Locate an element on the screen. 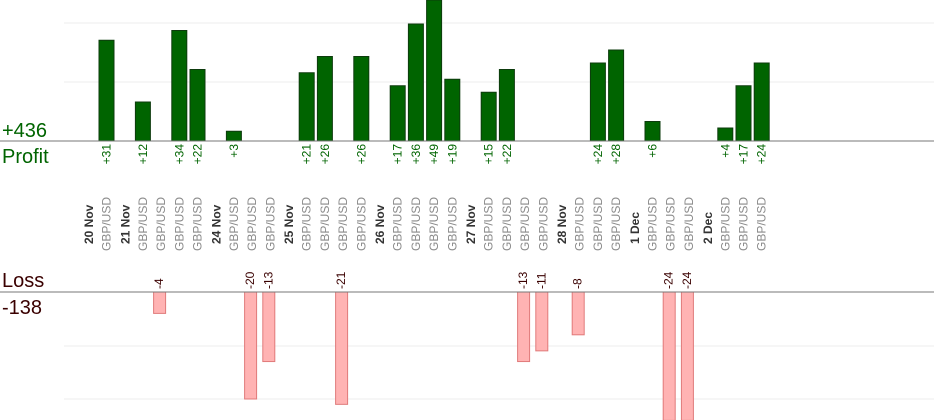 The width and height of the screenshot is (934, 420). profit-value-label: +31 is located at coordinates (107, 154).